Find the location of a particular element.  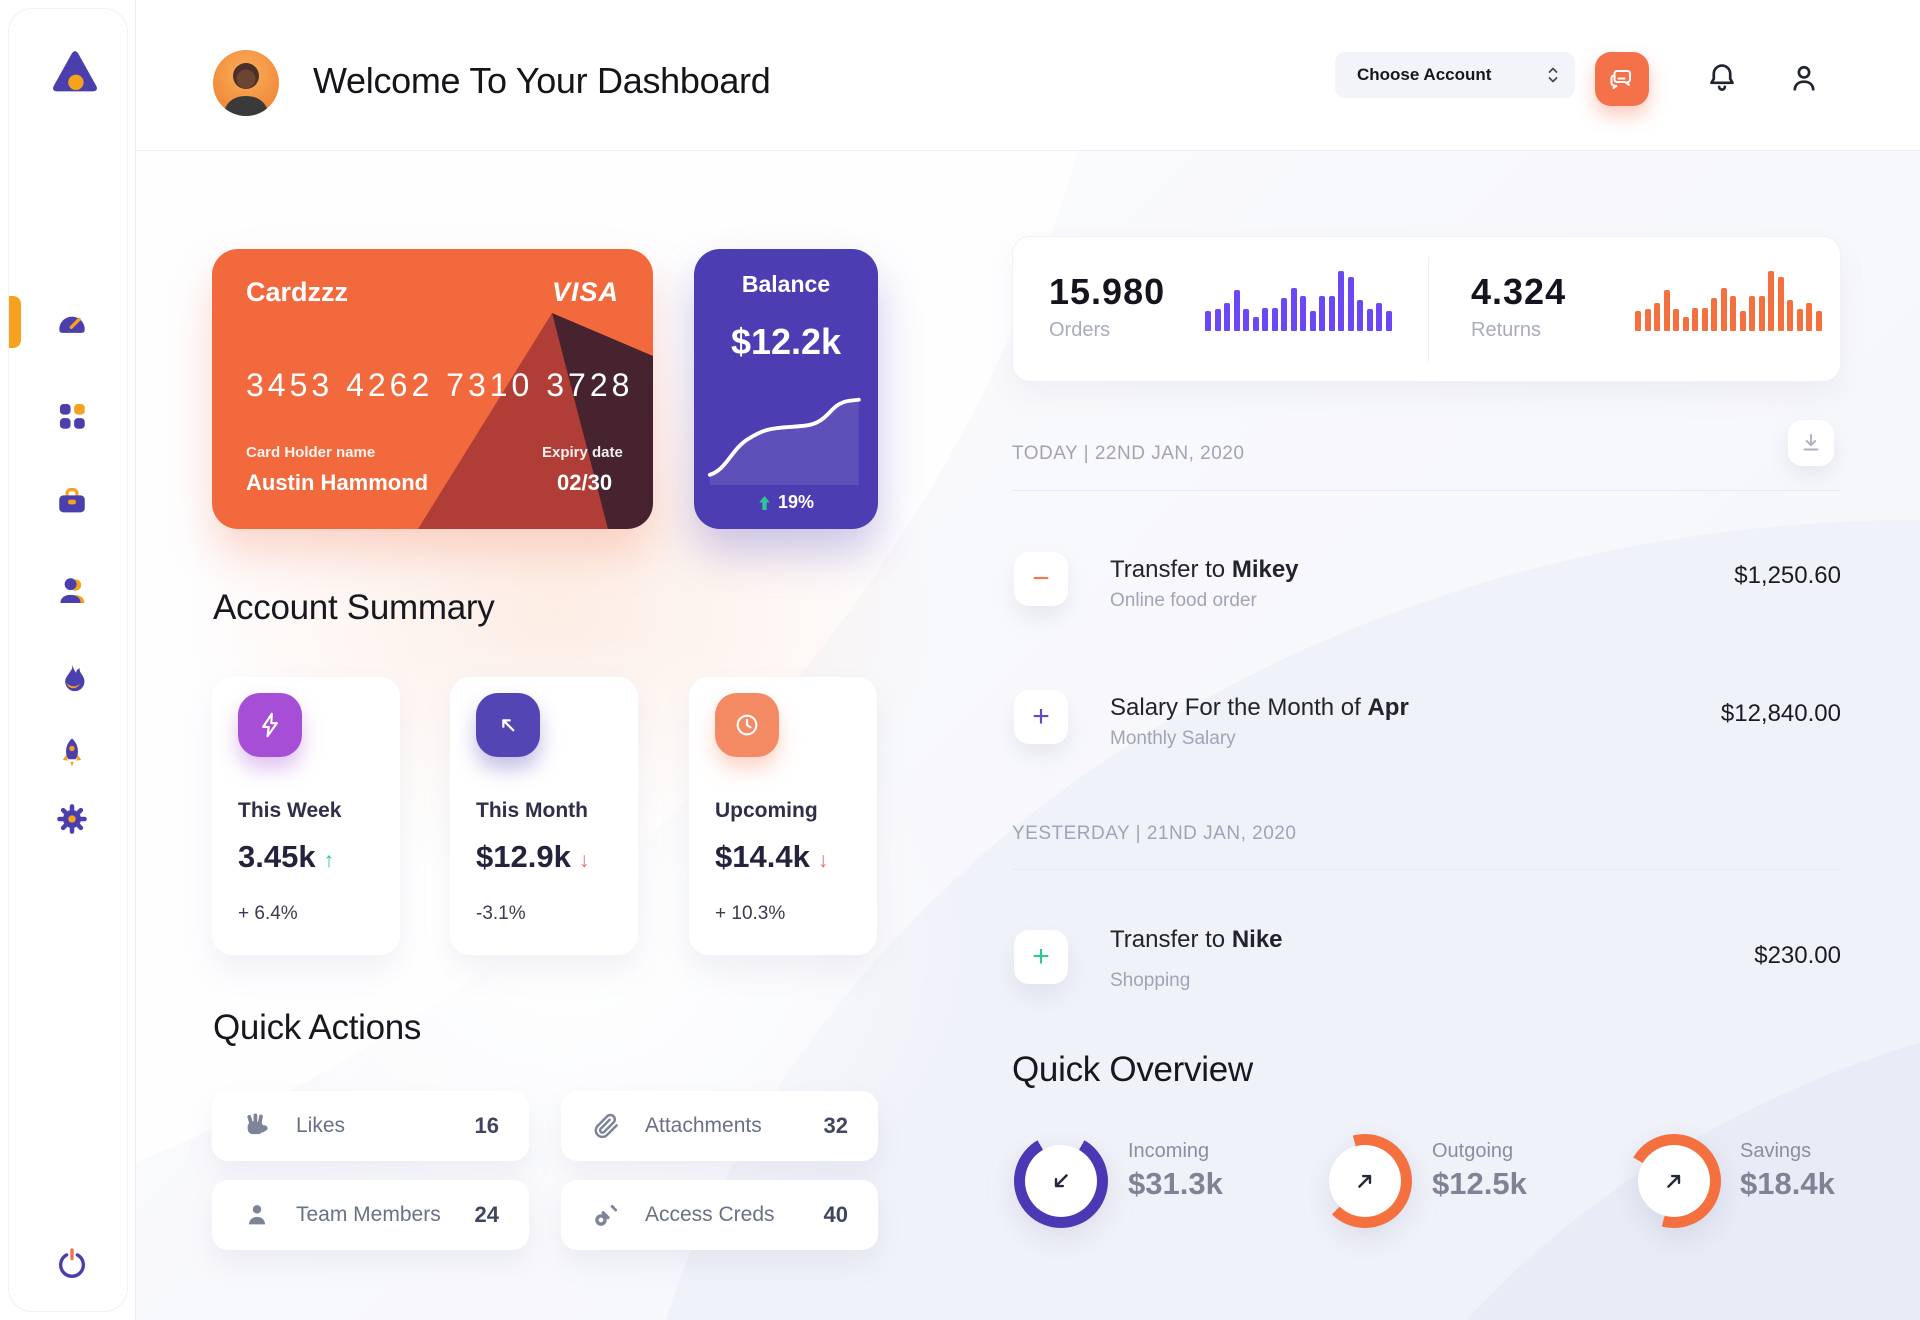

quick-action-access-creds: Access Creds 40 is located at coordinates (719, 1215).